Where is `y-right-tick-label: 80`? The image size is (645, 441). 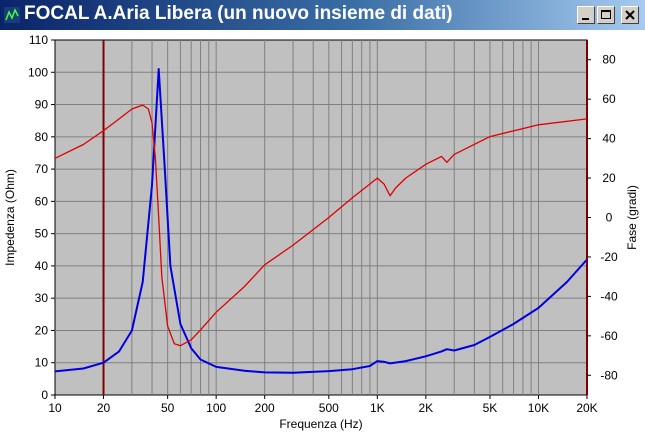
y-right-tick-label: 80 is located at coordinates (609, 60).